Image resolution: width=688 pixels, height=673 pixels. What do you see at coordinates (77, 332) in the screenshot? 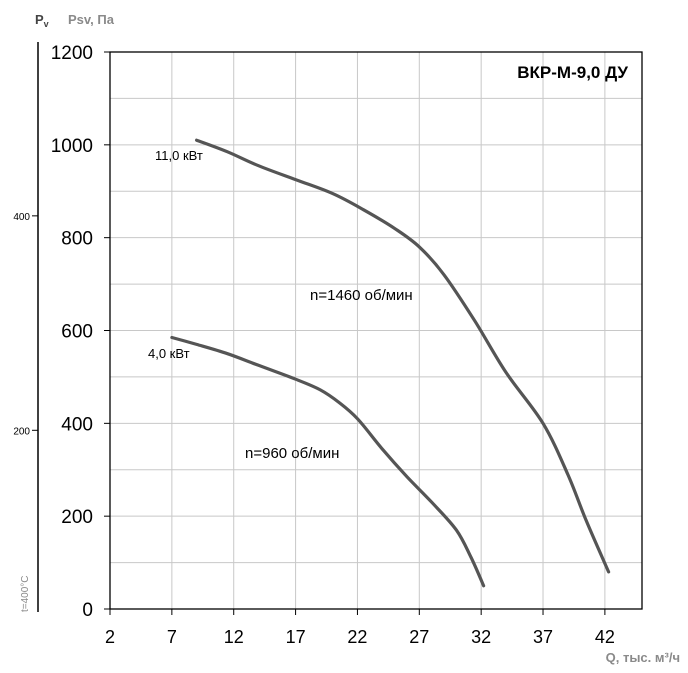
I see `y-tick-label: 600` at bounding box center [77, 332].